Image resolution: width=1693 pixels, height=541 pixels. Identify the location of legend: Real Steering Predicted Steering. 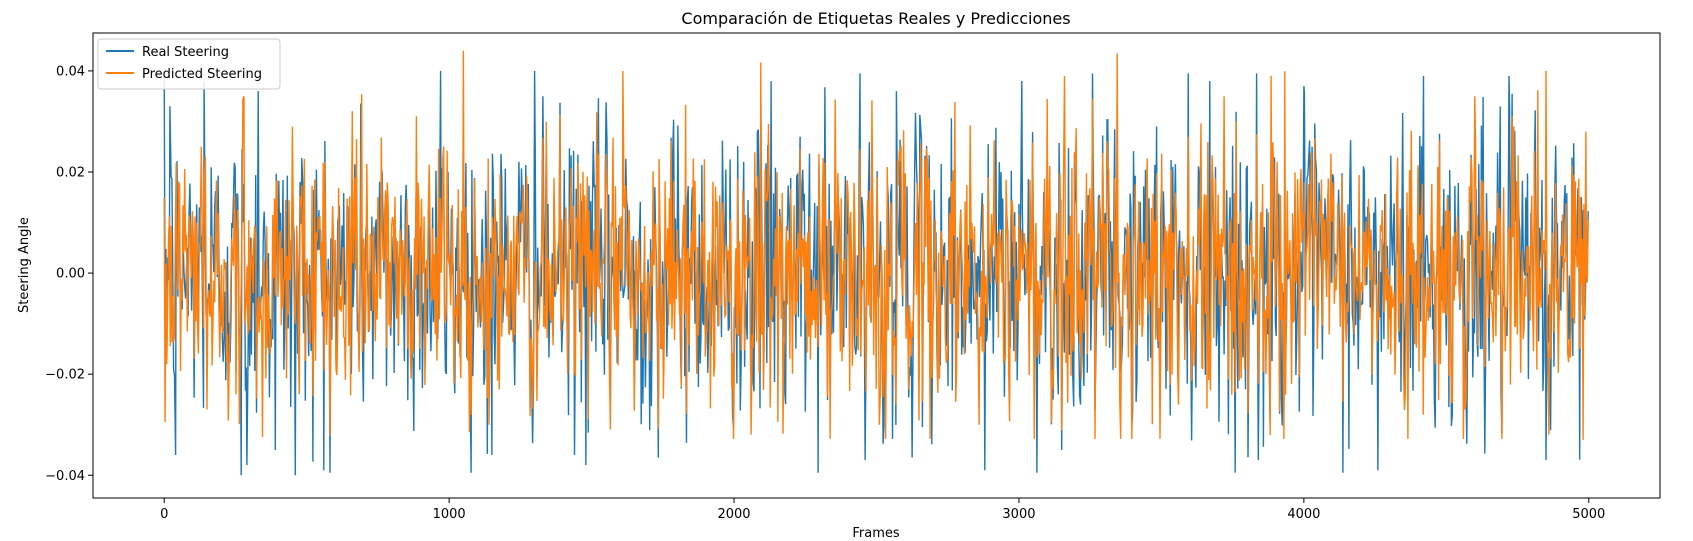
(189, 64).